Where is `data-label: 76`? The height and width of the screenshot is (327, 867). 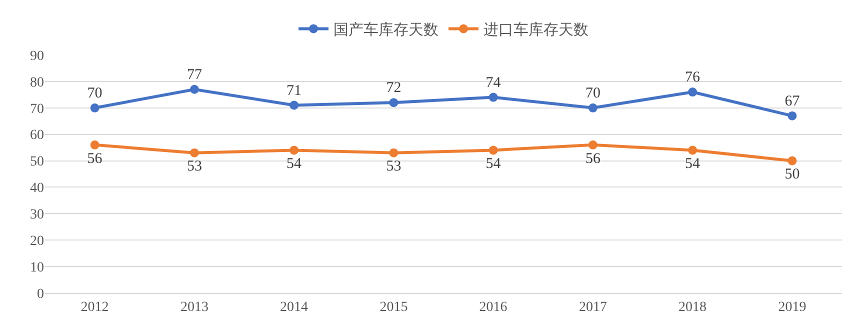 data-label: 76 is located at coordinates (693, 78).